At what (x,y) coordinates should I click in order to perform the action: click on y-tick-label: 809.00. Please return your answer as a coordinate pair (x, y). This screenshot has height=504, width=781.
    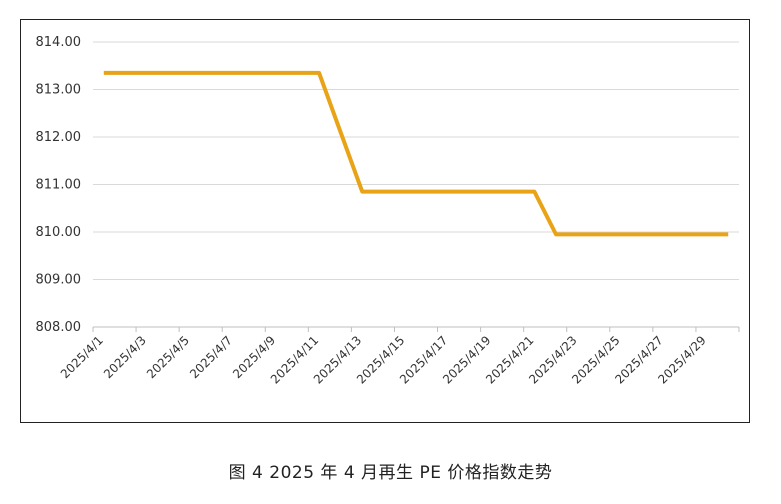
    Looking at the image, I should click on (59, 280).